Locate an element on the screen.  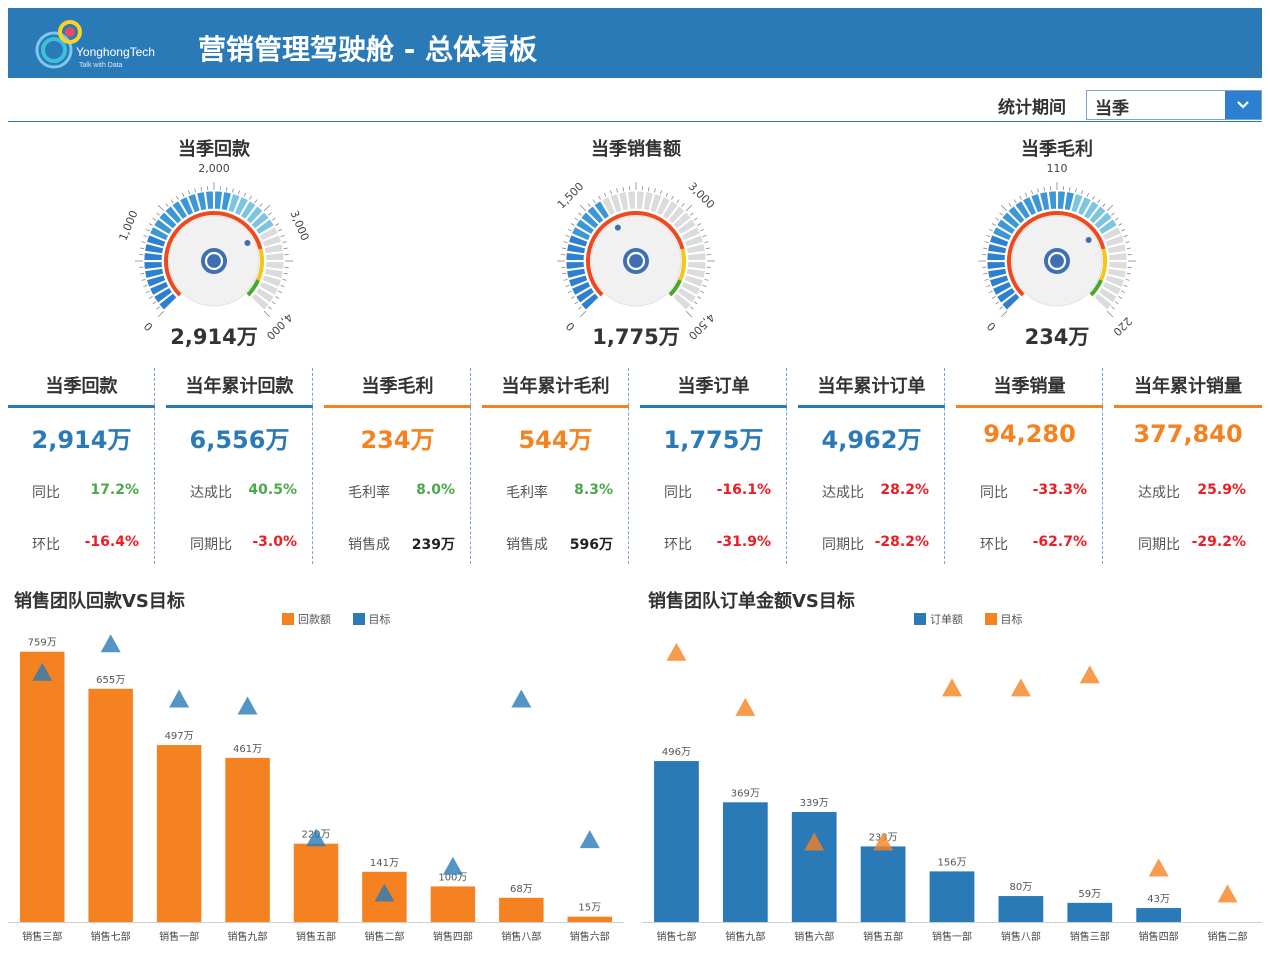
kpi-title: 当年累计回款 is located at coordinates (239, 388).